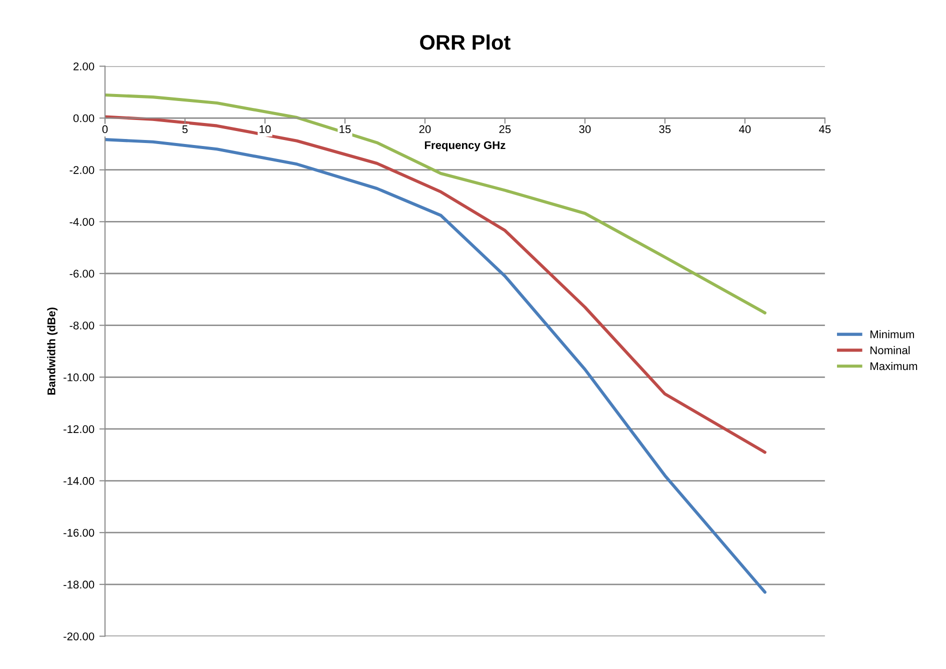  What do you see at coordinates (465, 146) in the screenshot?
I see `x-axis-title: Frequency GHz` at bounding box center [465, 146].